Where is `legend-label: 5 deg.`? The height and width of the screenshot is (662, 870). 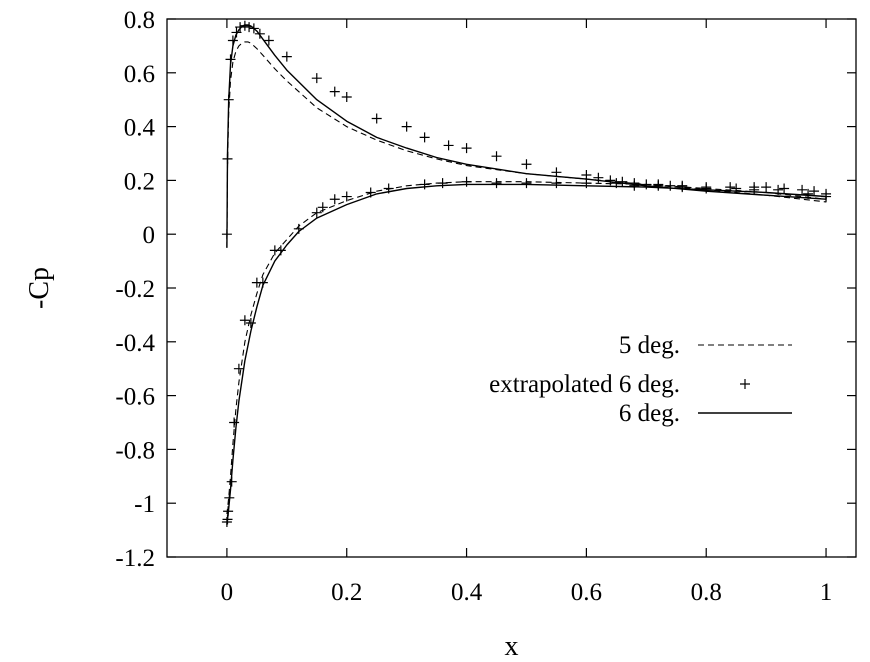 legend-label: 5 deg. is located at coordinates (649, 345).